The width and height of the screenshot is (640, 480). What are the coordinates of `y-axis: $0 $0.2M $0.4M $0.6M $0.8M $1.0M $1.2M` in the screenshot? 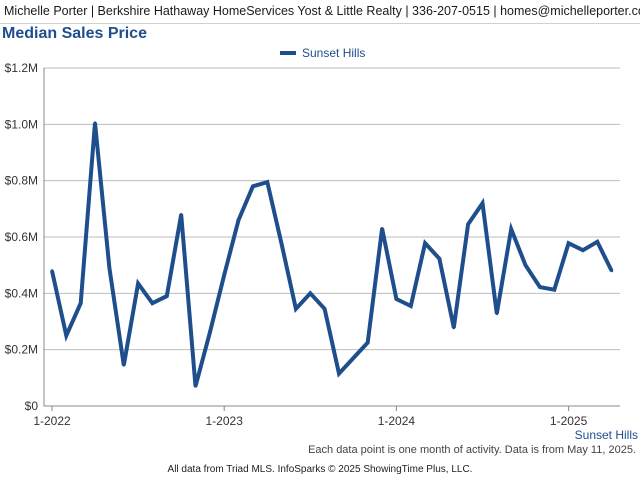 It's located at (25, 237).